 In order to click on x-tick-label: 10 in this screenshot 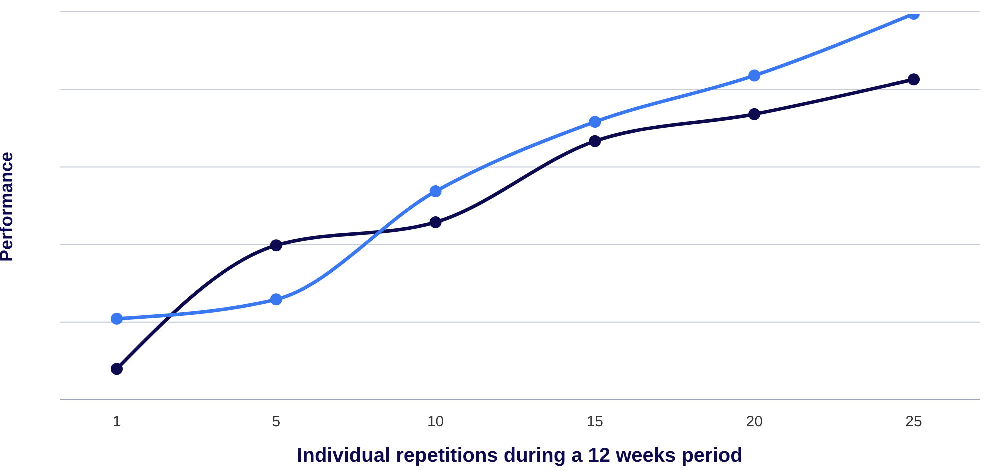, I will do `click(435, 422)`.